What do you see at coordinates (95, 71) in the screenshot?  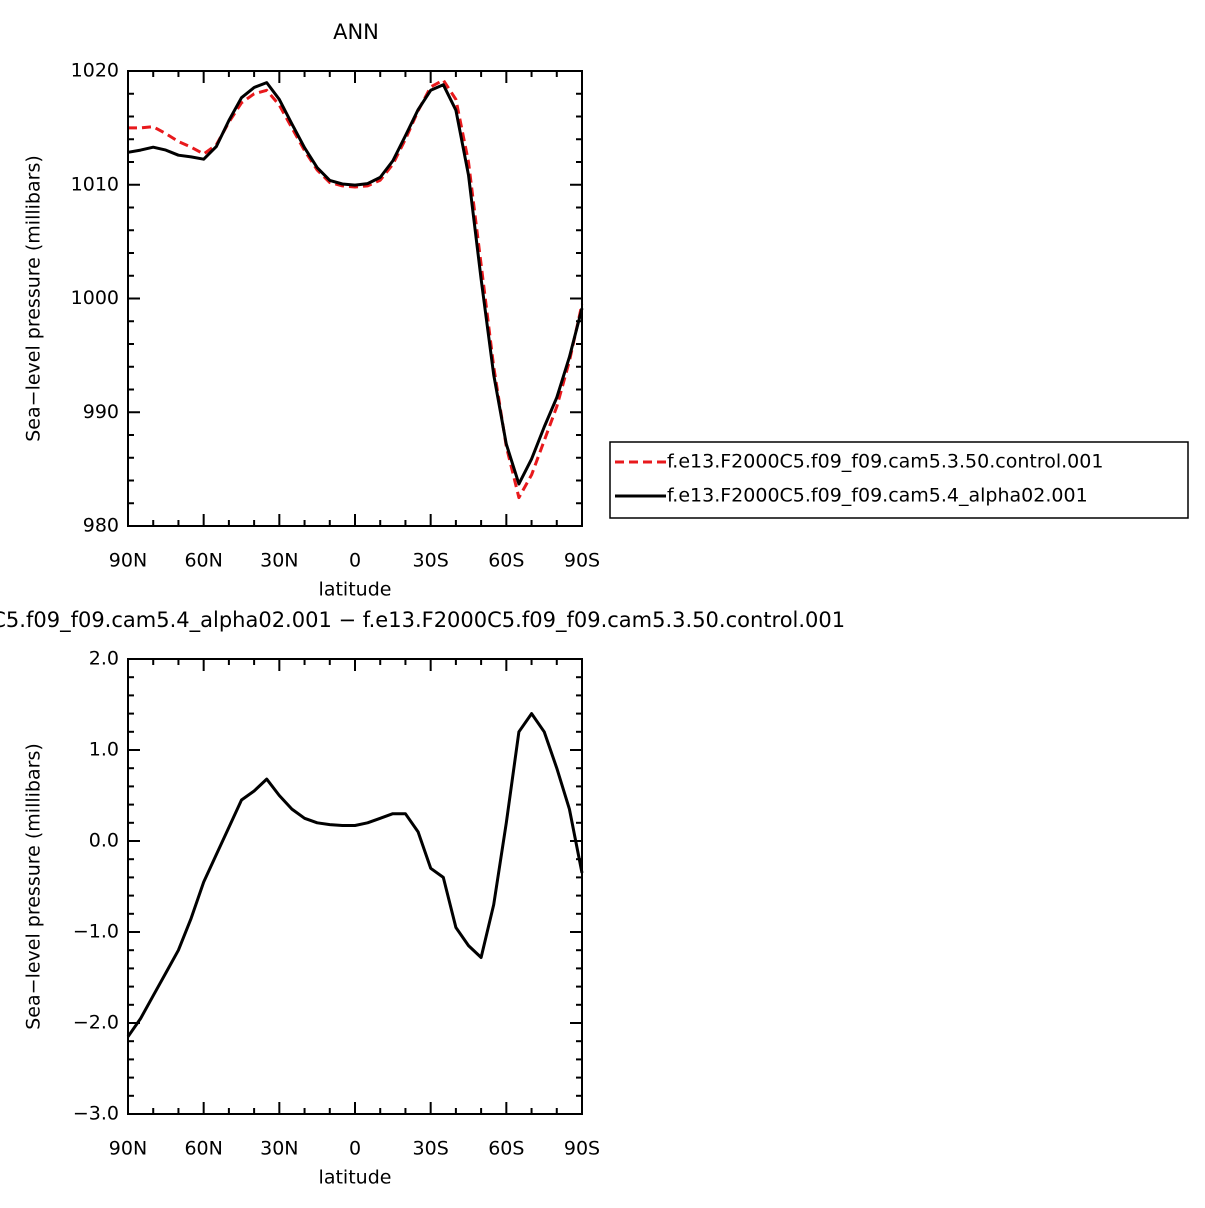 I see `y-tick-label: 1020` at bounding box center [95, 71].